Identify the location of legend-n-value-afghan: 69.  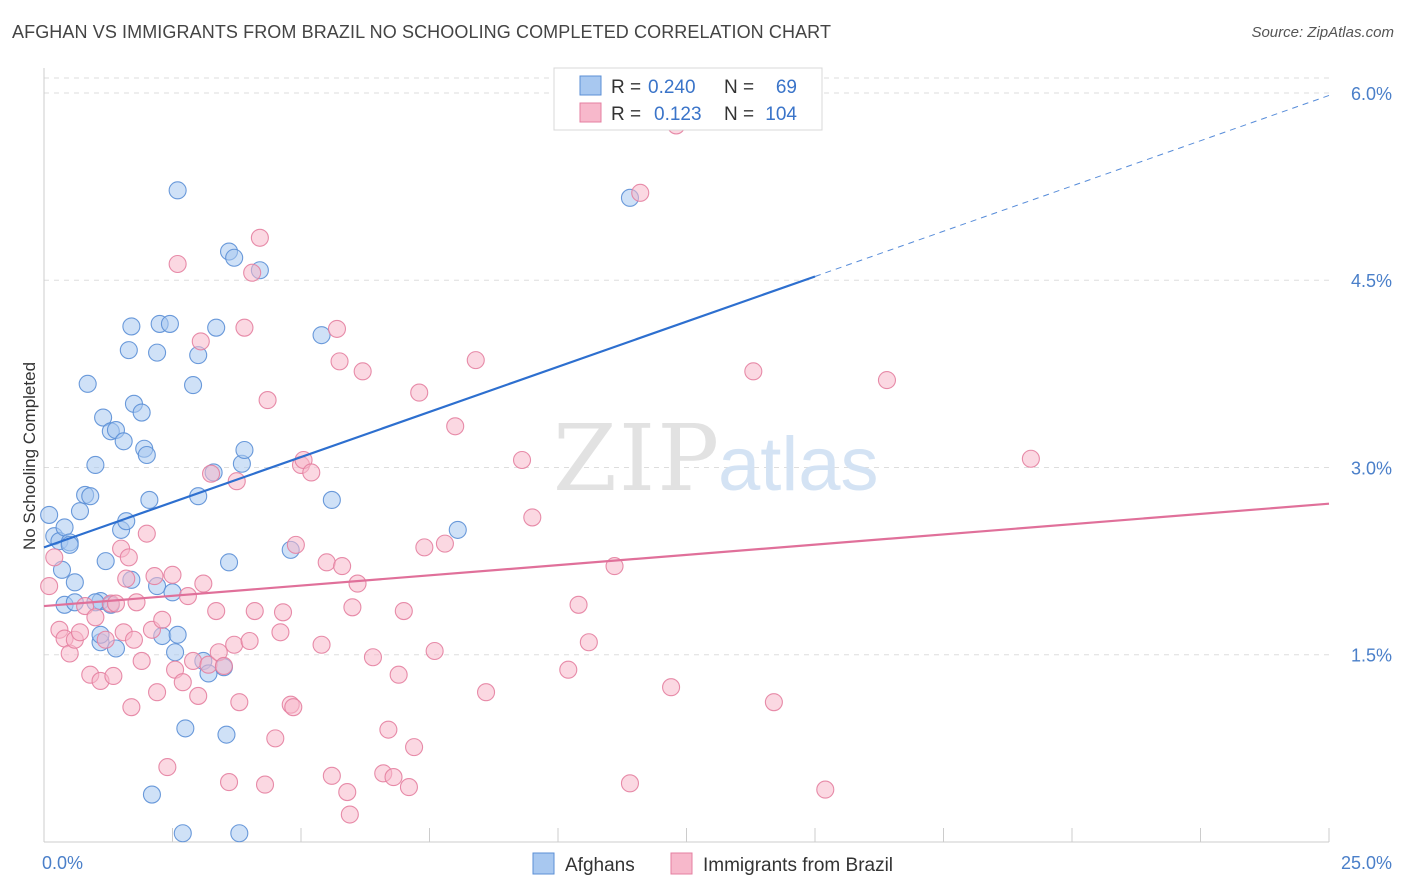
(786, 87).